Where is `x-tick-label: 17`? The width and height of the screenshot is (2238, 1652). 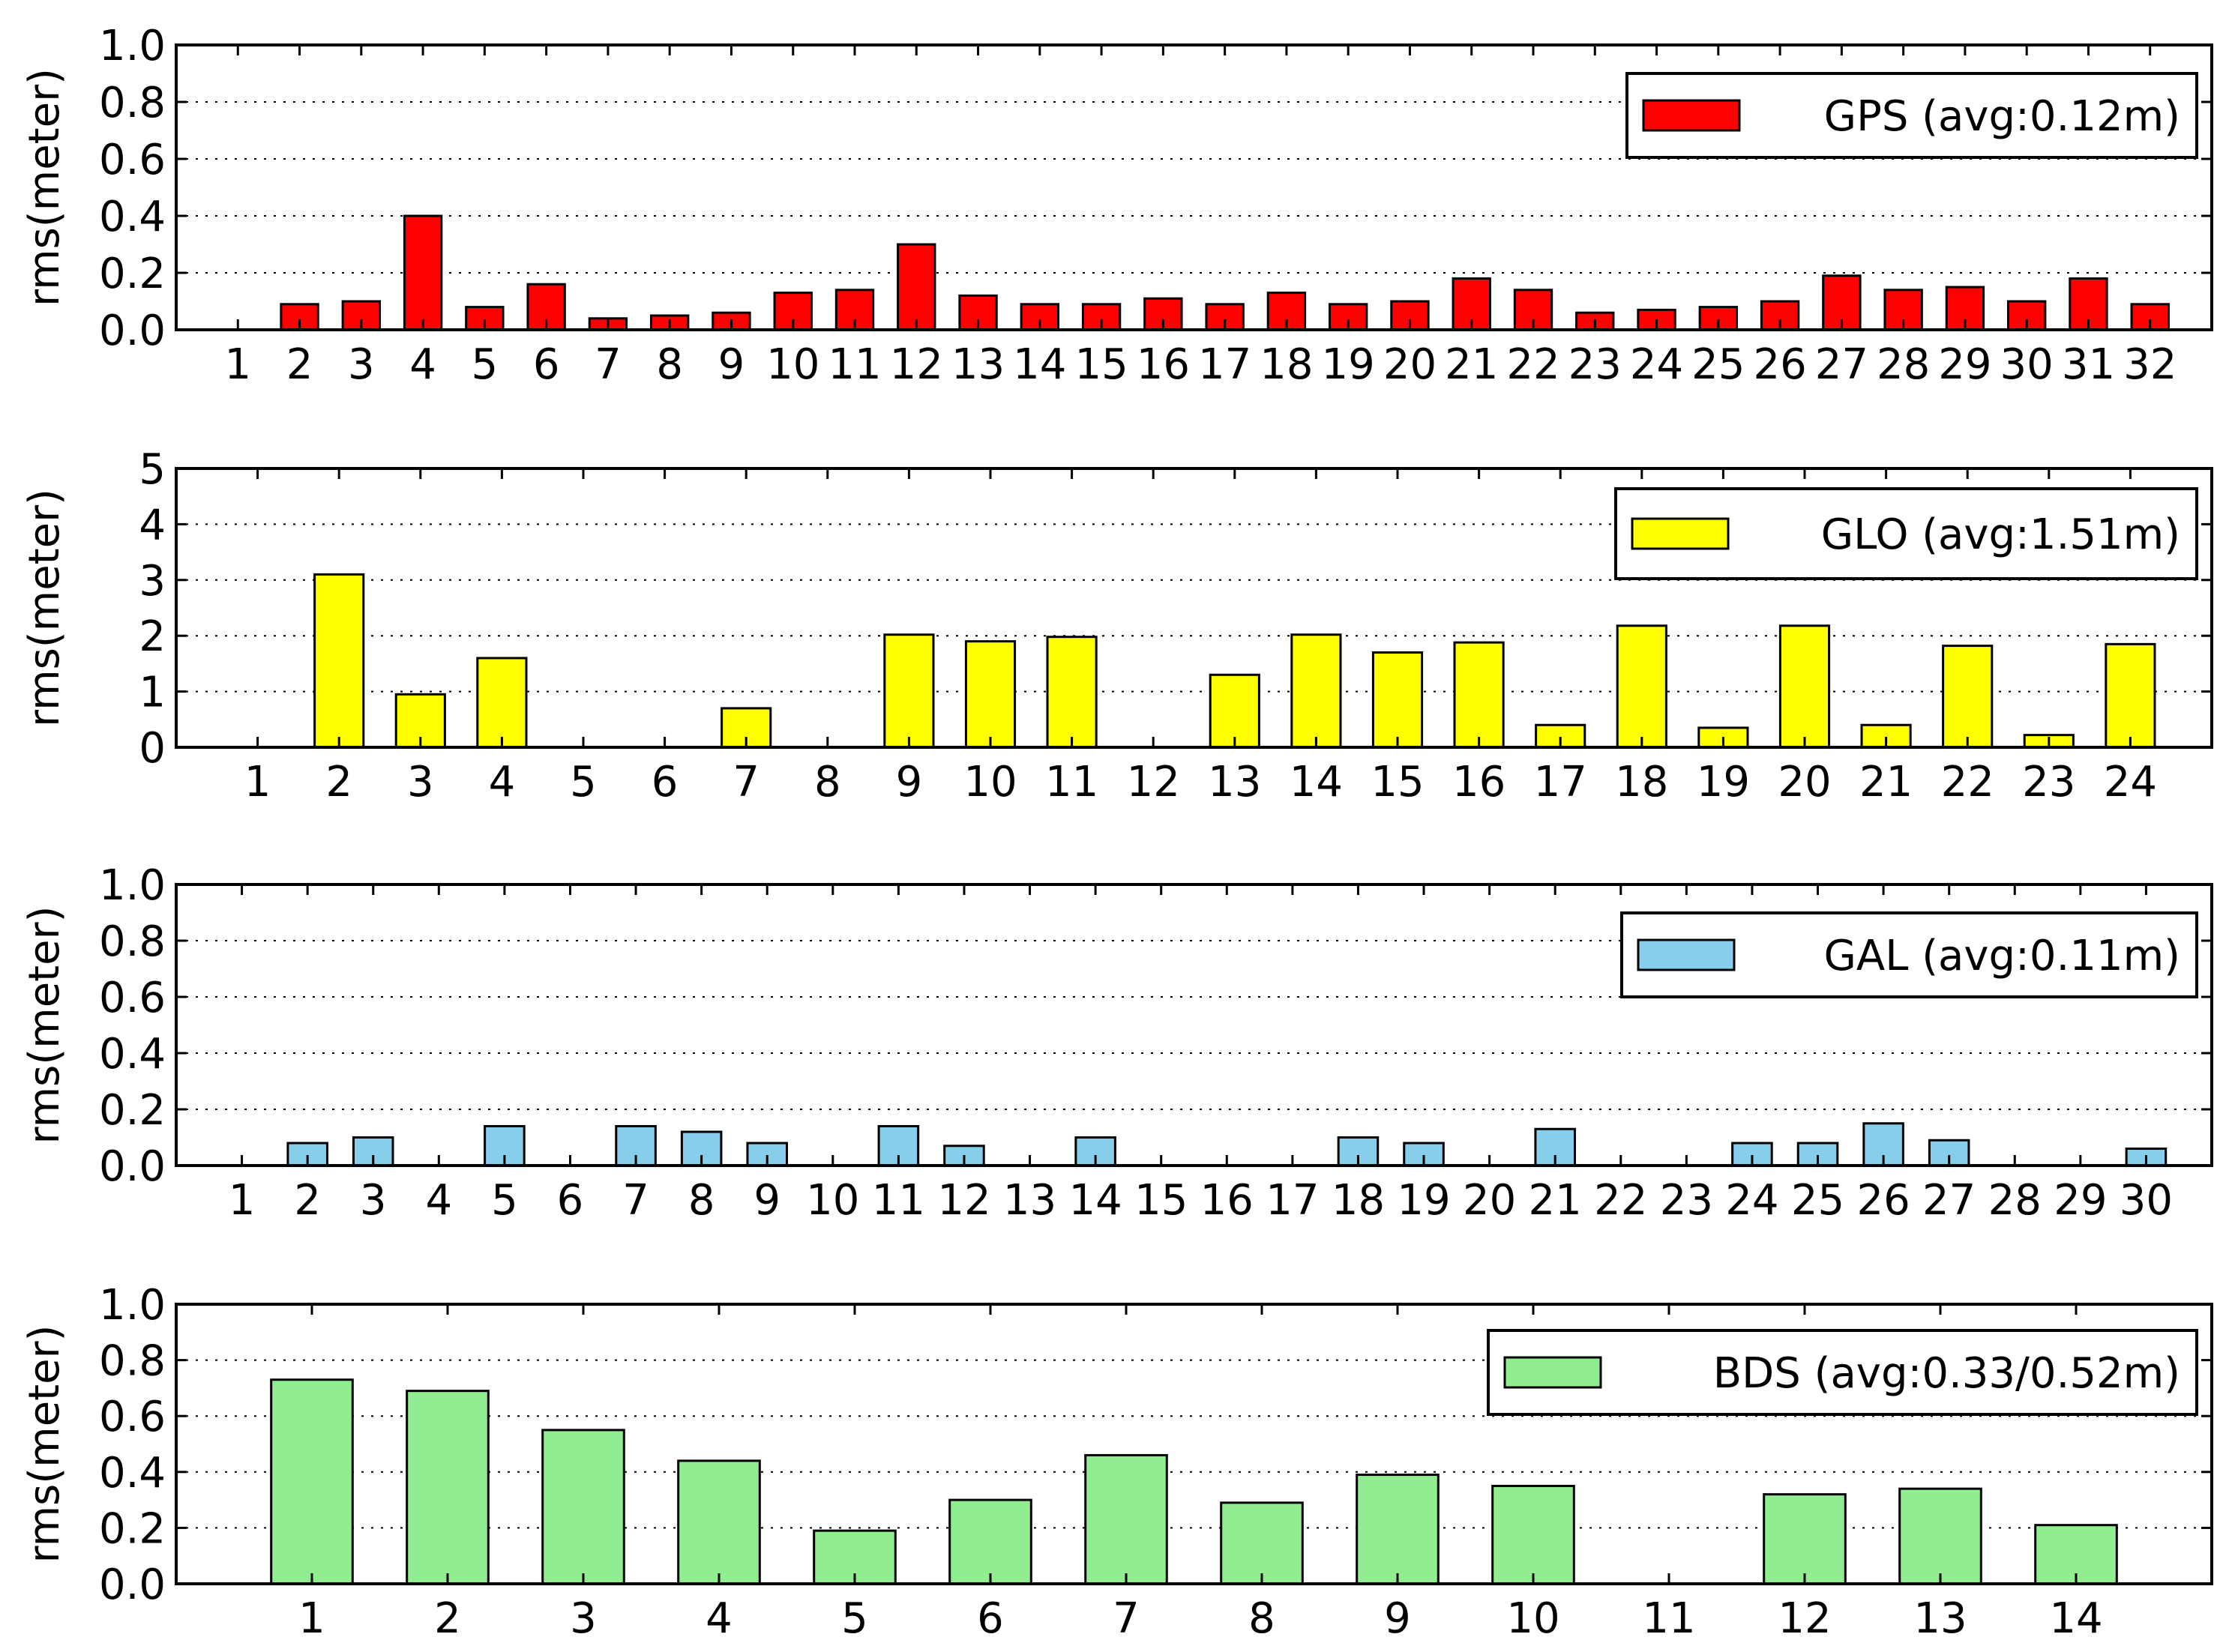
x-tick-label: 17 is located at coordinates (1224, 364).